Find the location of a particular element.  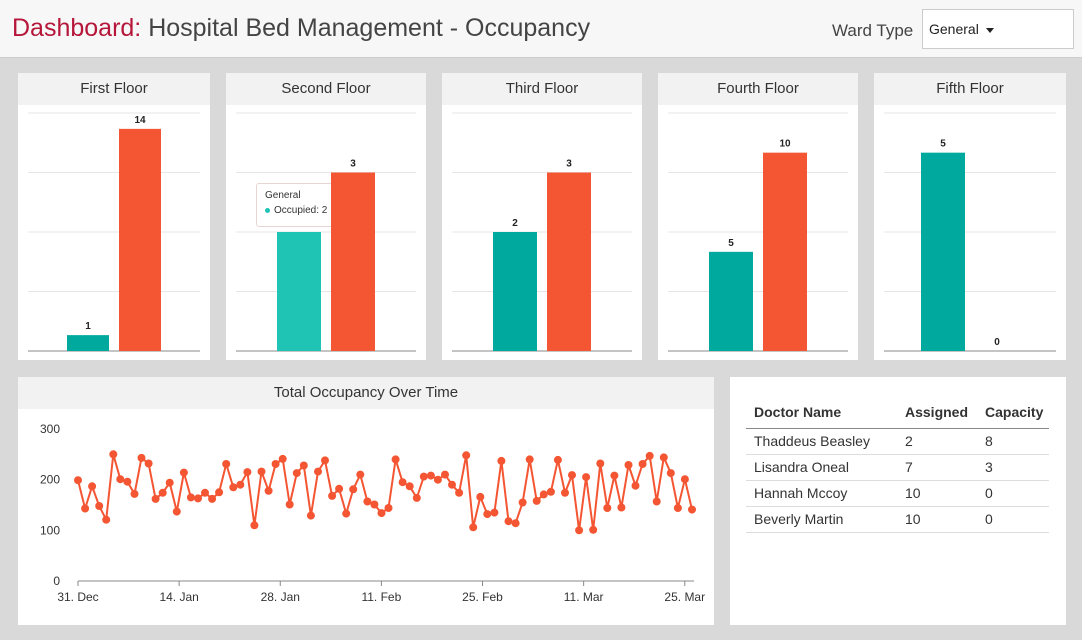

title-prefix: Dashboard: is located at coordinates (76, 28).